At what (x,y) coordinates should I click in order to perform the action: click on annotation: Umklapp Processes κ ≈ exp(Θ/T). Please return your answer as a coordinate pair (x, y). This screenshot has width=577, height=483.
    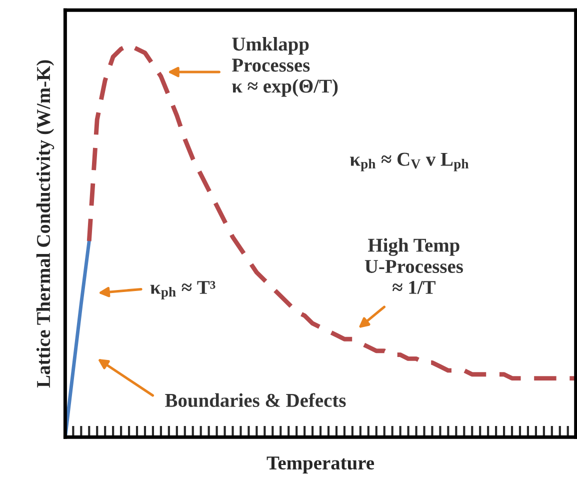
    Looking at the image, I should click on (285, 67).